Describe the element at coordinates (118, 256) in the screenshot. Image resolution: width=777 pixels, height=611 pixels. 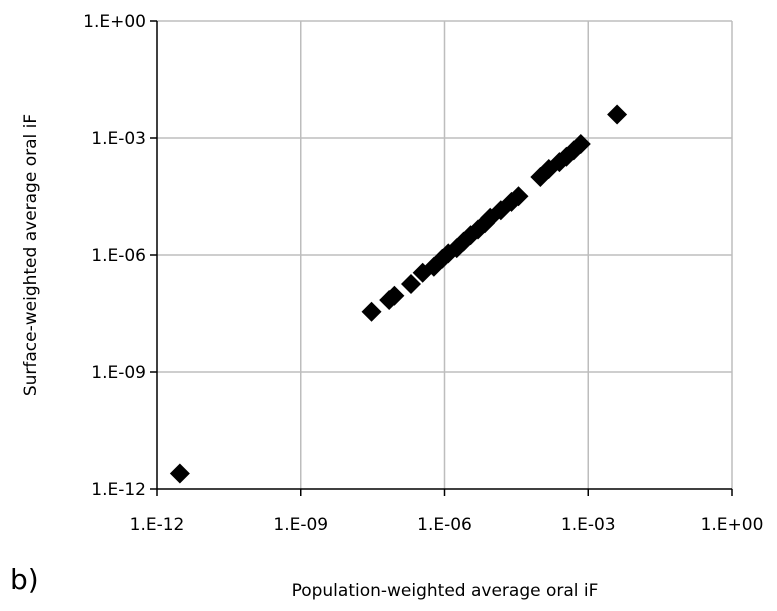
I see `y-tick-label: 1.E-06` at that location.